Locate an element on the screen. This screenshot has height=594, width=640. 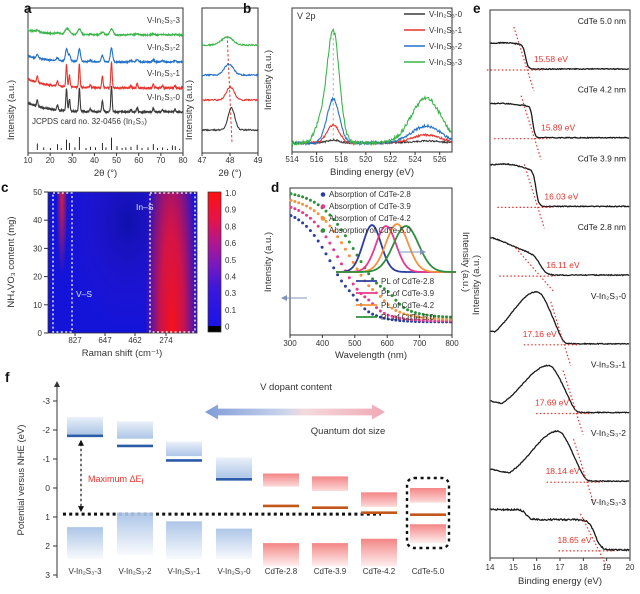
y-tick-label: 1 is located at coordinates (47, 517).